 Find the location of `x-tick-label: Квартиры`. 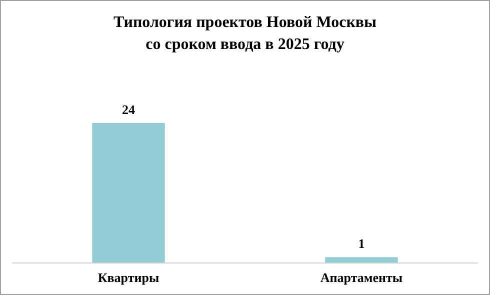

x-tick-label: Квартиры is located at coordinates (129, 277).